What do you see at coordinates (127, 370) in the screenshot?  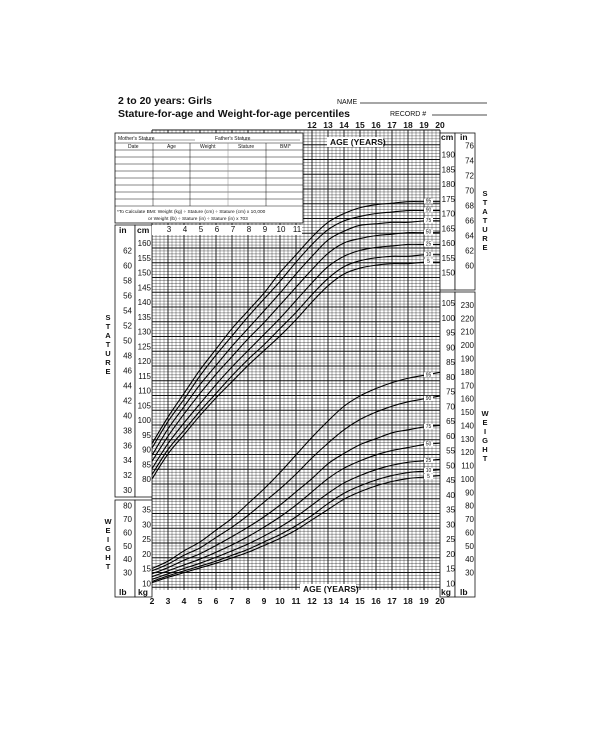 I see `tick-in-left: 46` at bounding box center [127, 370].